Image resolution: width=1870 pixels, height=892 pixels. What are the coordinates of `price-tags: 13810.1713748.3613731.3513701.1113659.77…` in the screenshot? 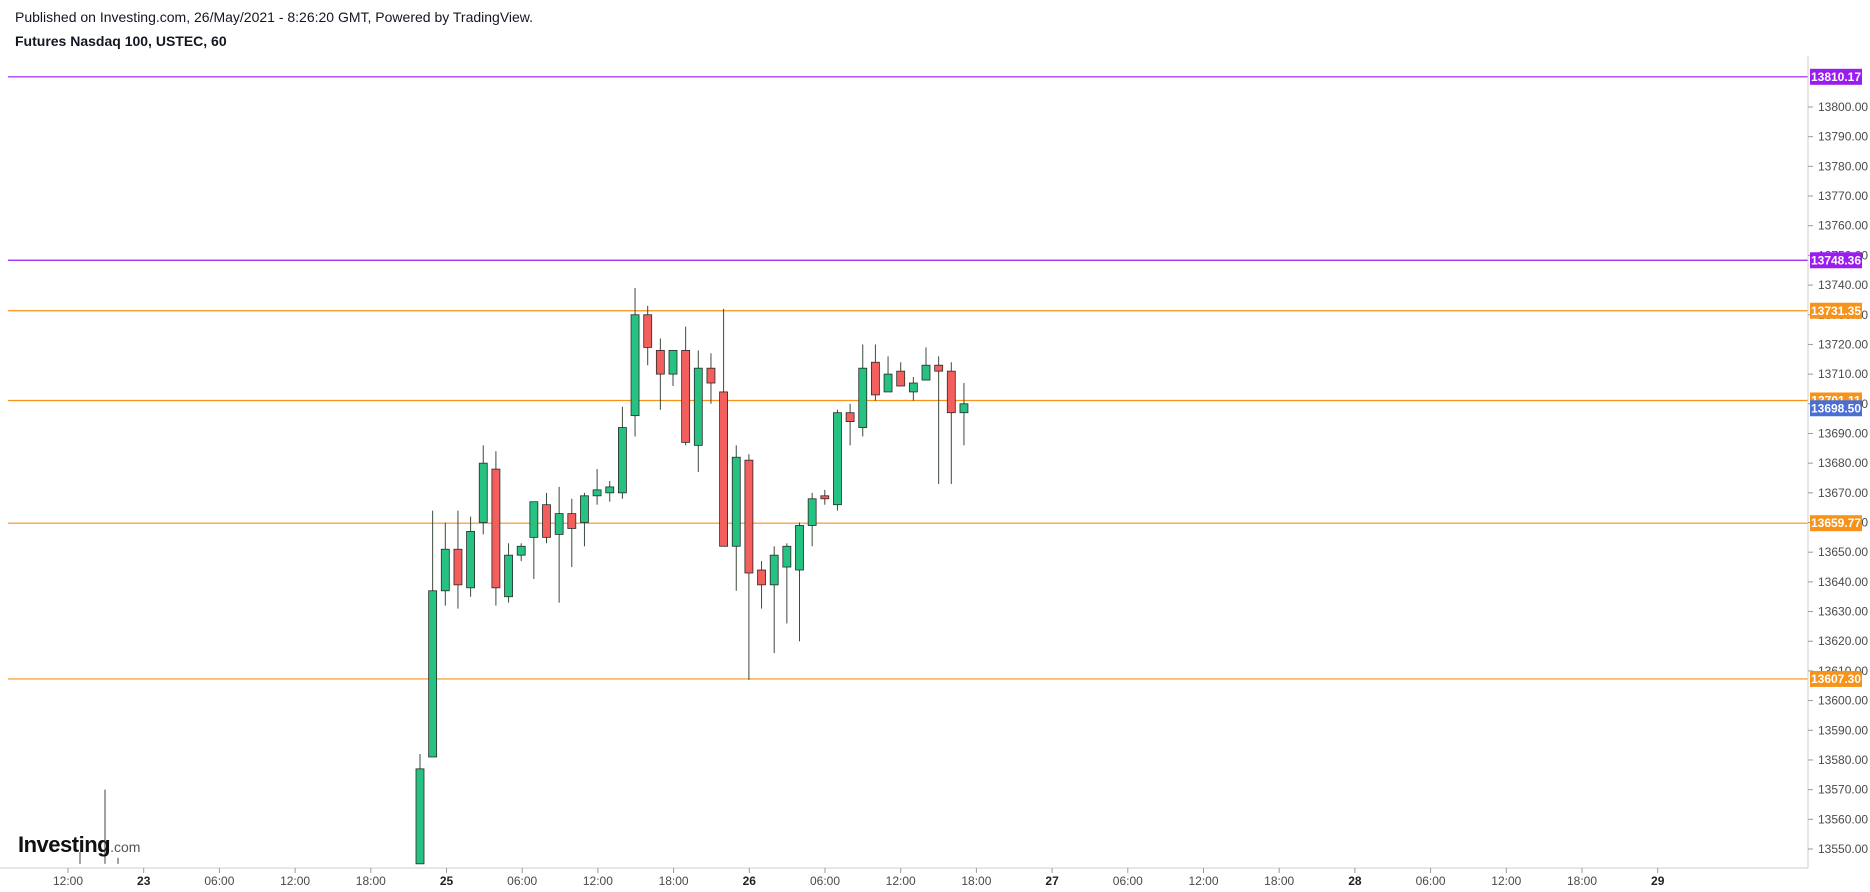 It's located at (1836, 377).